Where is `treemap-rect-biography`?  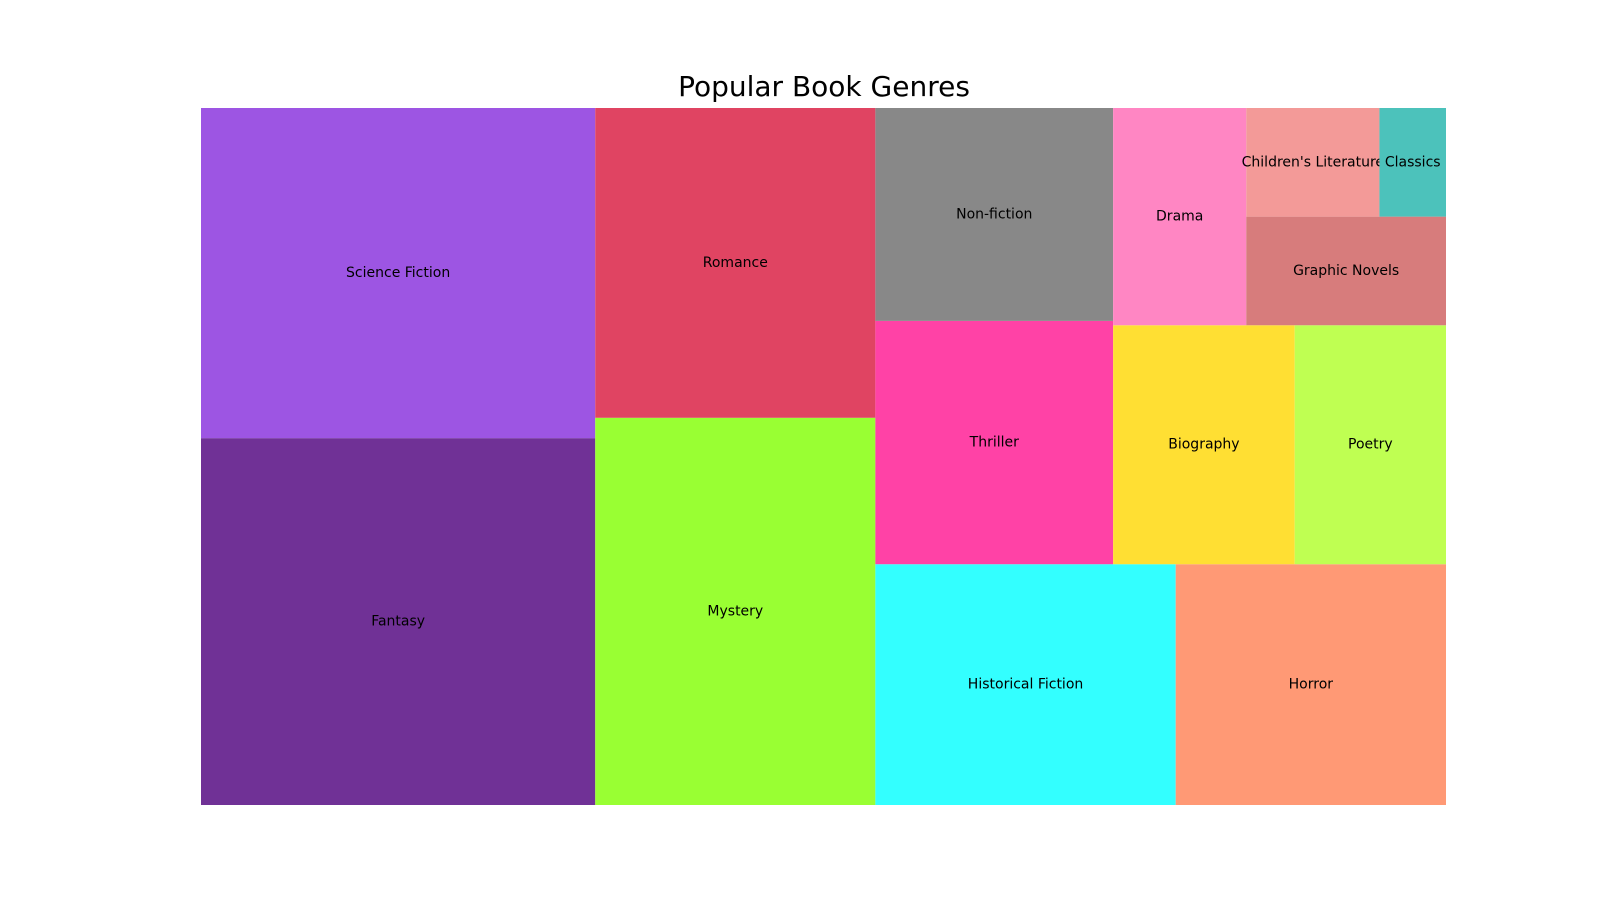 treemap-rect-biography is located at coordinates (1204, 445).